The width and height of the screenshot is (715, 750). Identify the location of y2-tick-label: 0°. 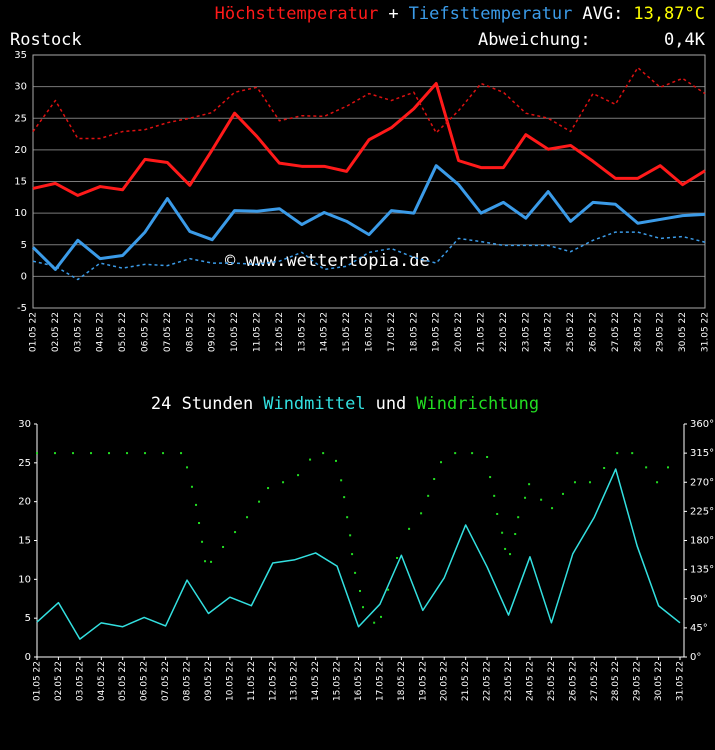
(695, 657).